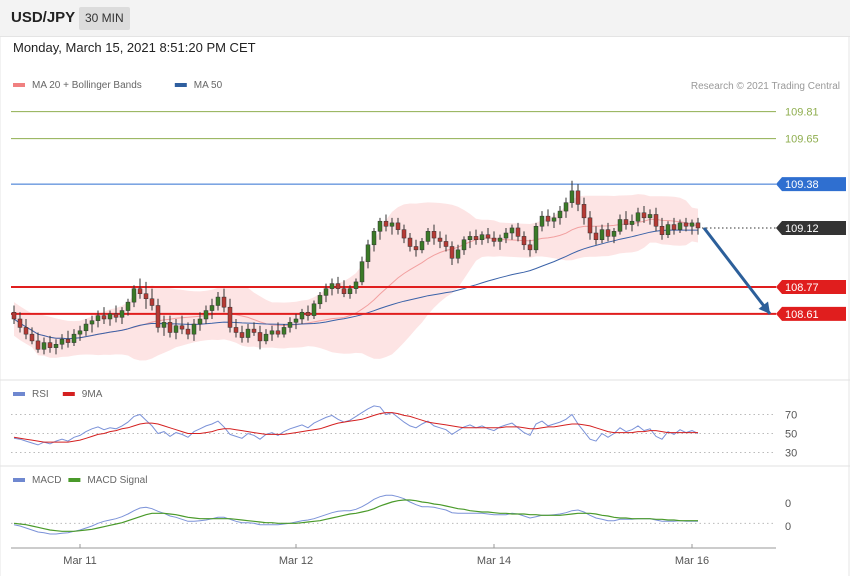 This screenshot has width=850, height=576. What do you see at coordinates (104, 18) in the screenshot?
I see `timeframe-badge: 30 MIN` at bounding box center [104, 18].